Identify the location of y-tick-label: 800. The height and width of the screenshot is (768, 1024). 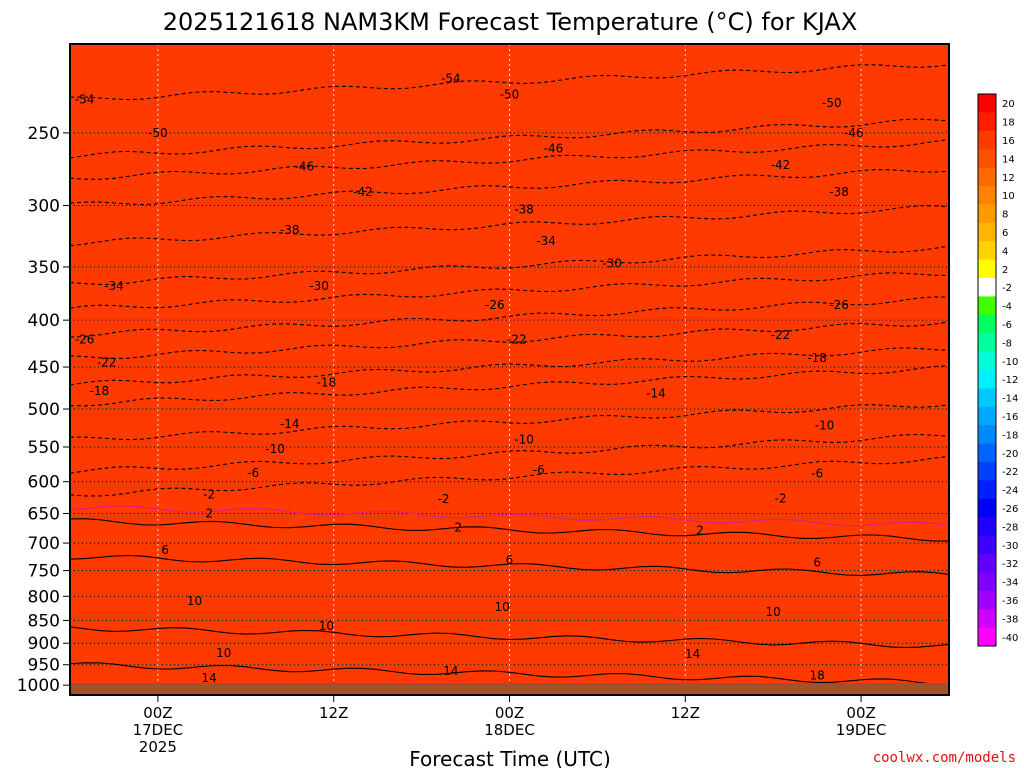
(44, 597).